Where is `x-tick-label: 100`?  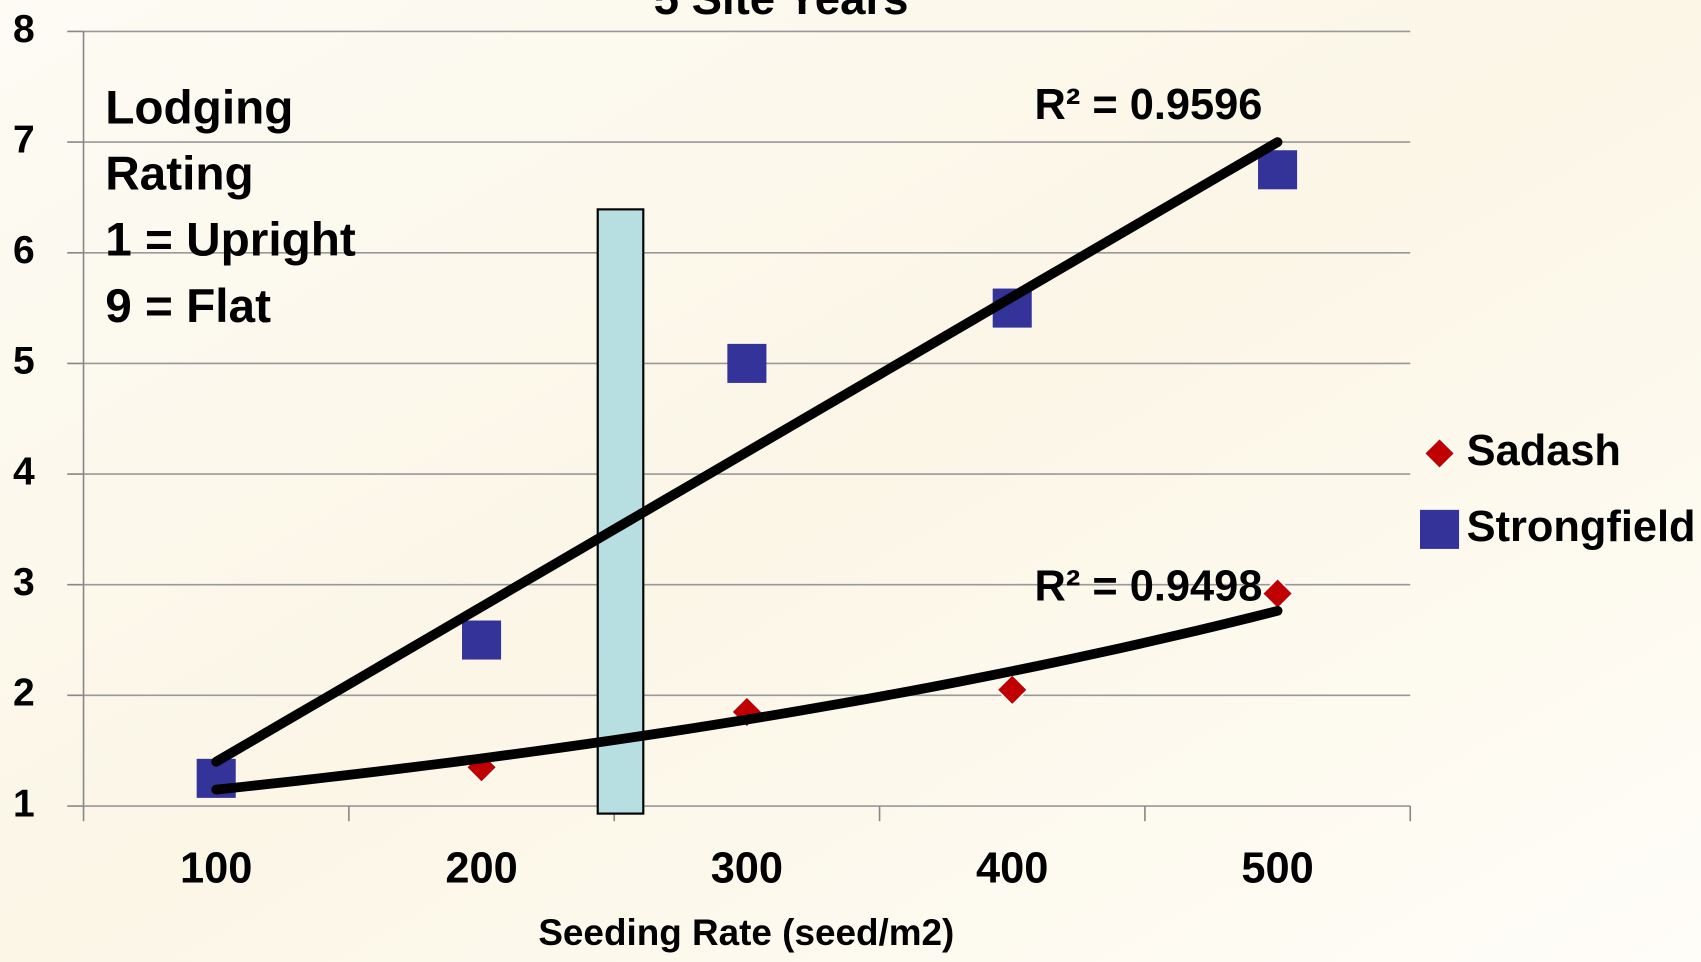 x-tick-label: 100 is located at coordinates (216, 869).